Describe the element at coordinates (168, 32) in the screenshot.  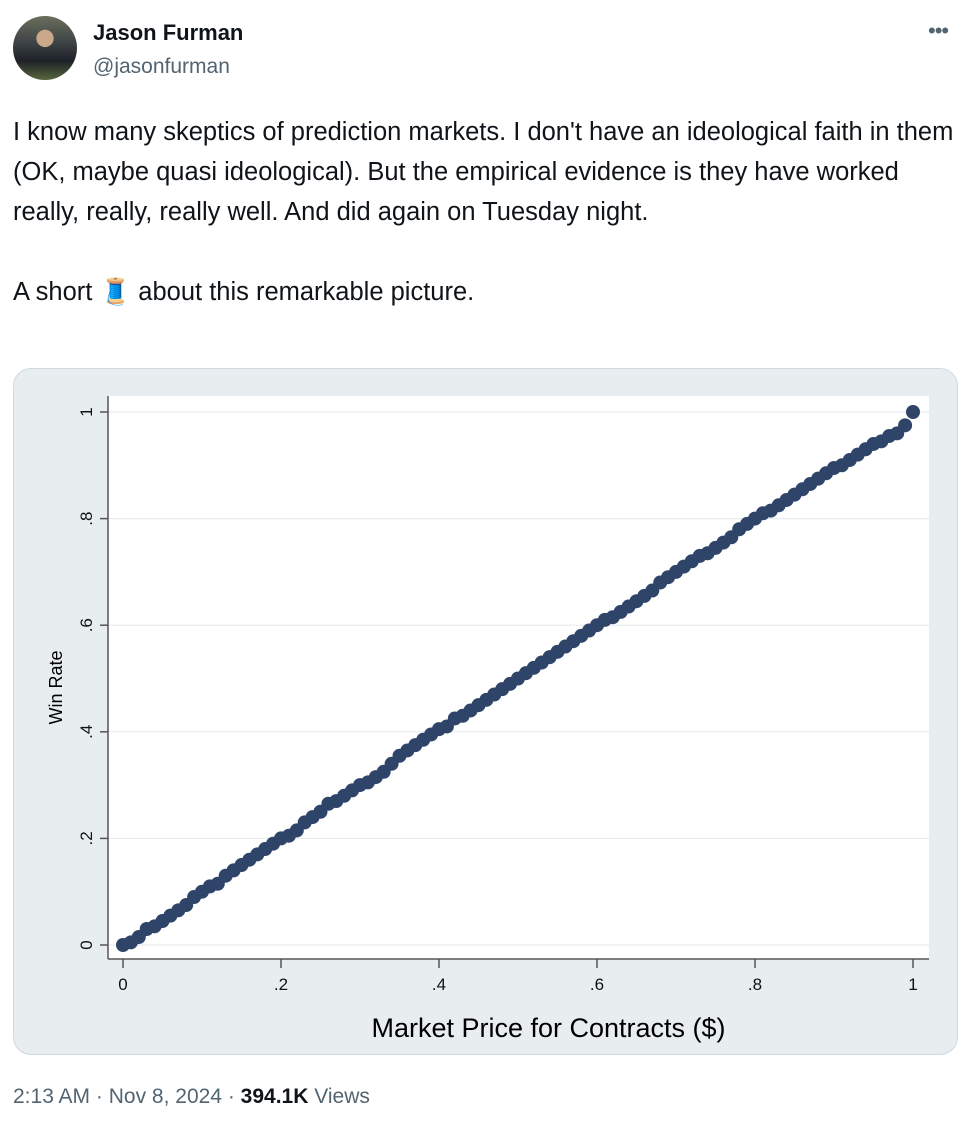
I see `author-name: Jason Furman` at that location.